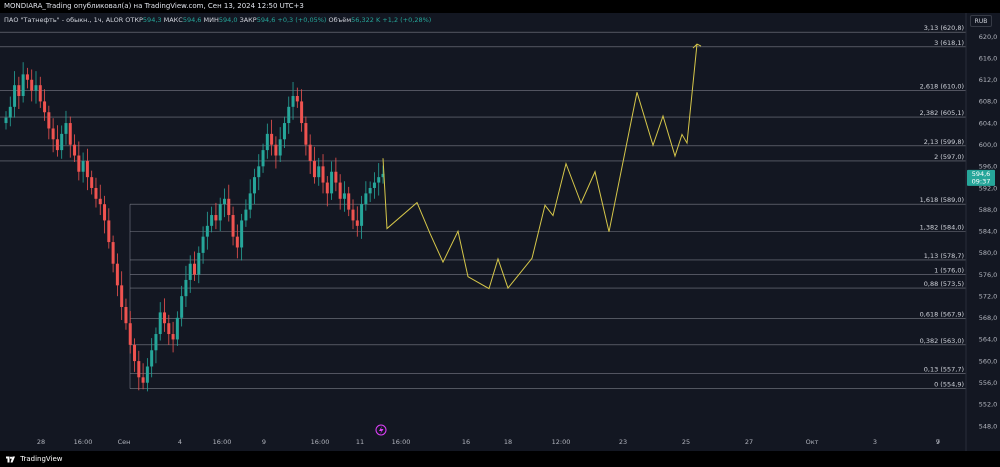 The height and width of the screenshot is (467, 1000). What do you see at coordinates (988, 296) in the screenshot?
I see `price-tick-label: 572,0` at bounding box center [988, 296].